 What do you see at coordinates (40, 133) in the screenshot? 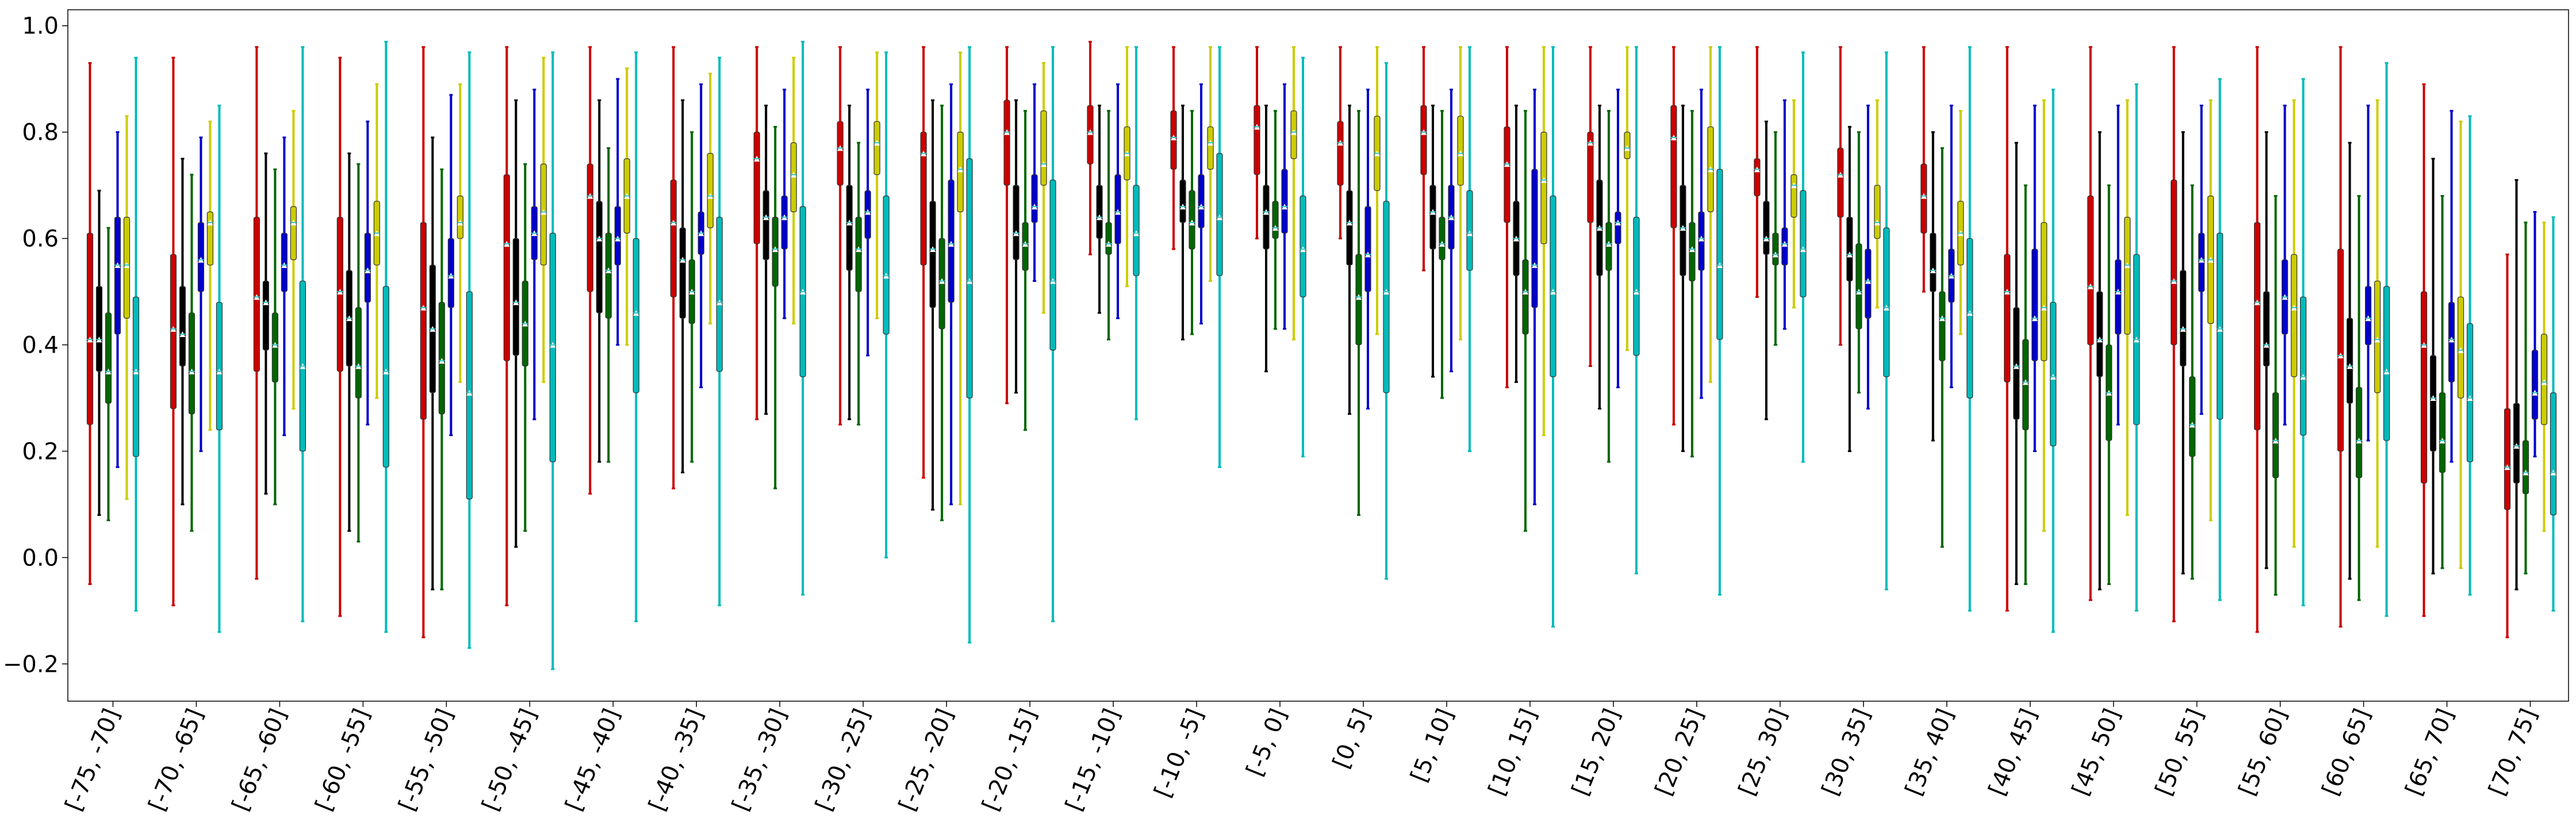
I see `y-tick-label: 0.8` at bounding box center [40, 133].